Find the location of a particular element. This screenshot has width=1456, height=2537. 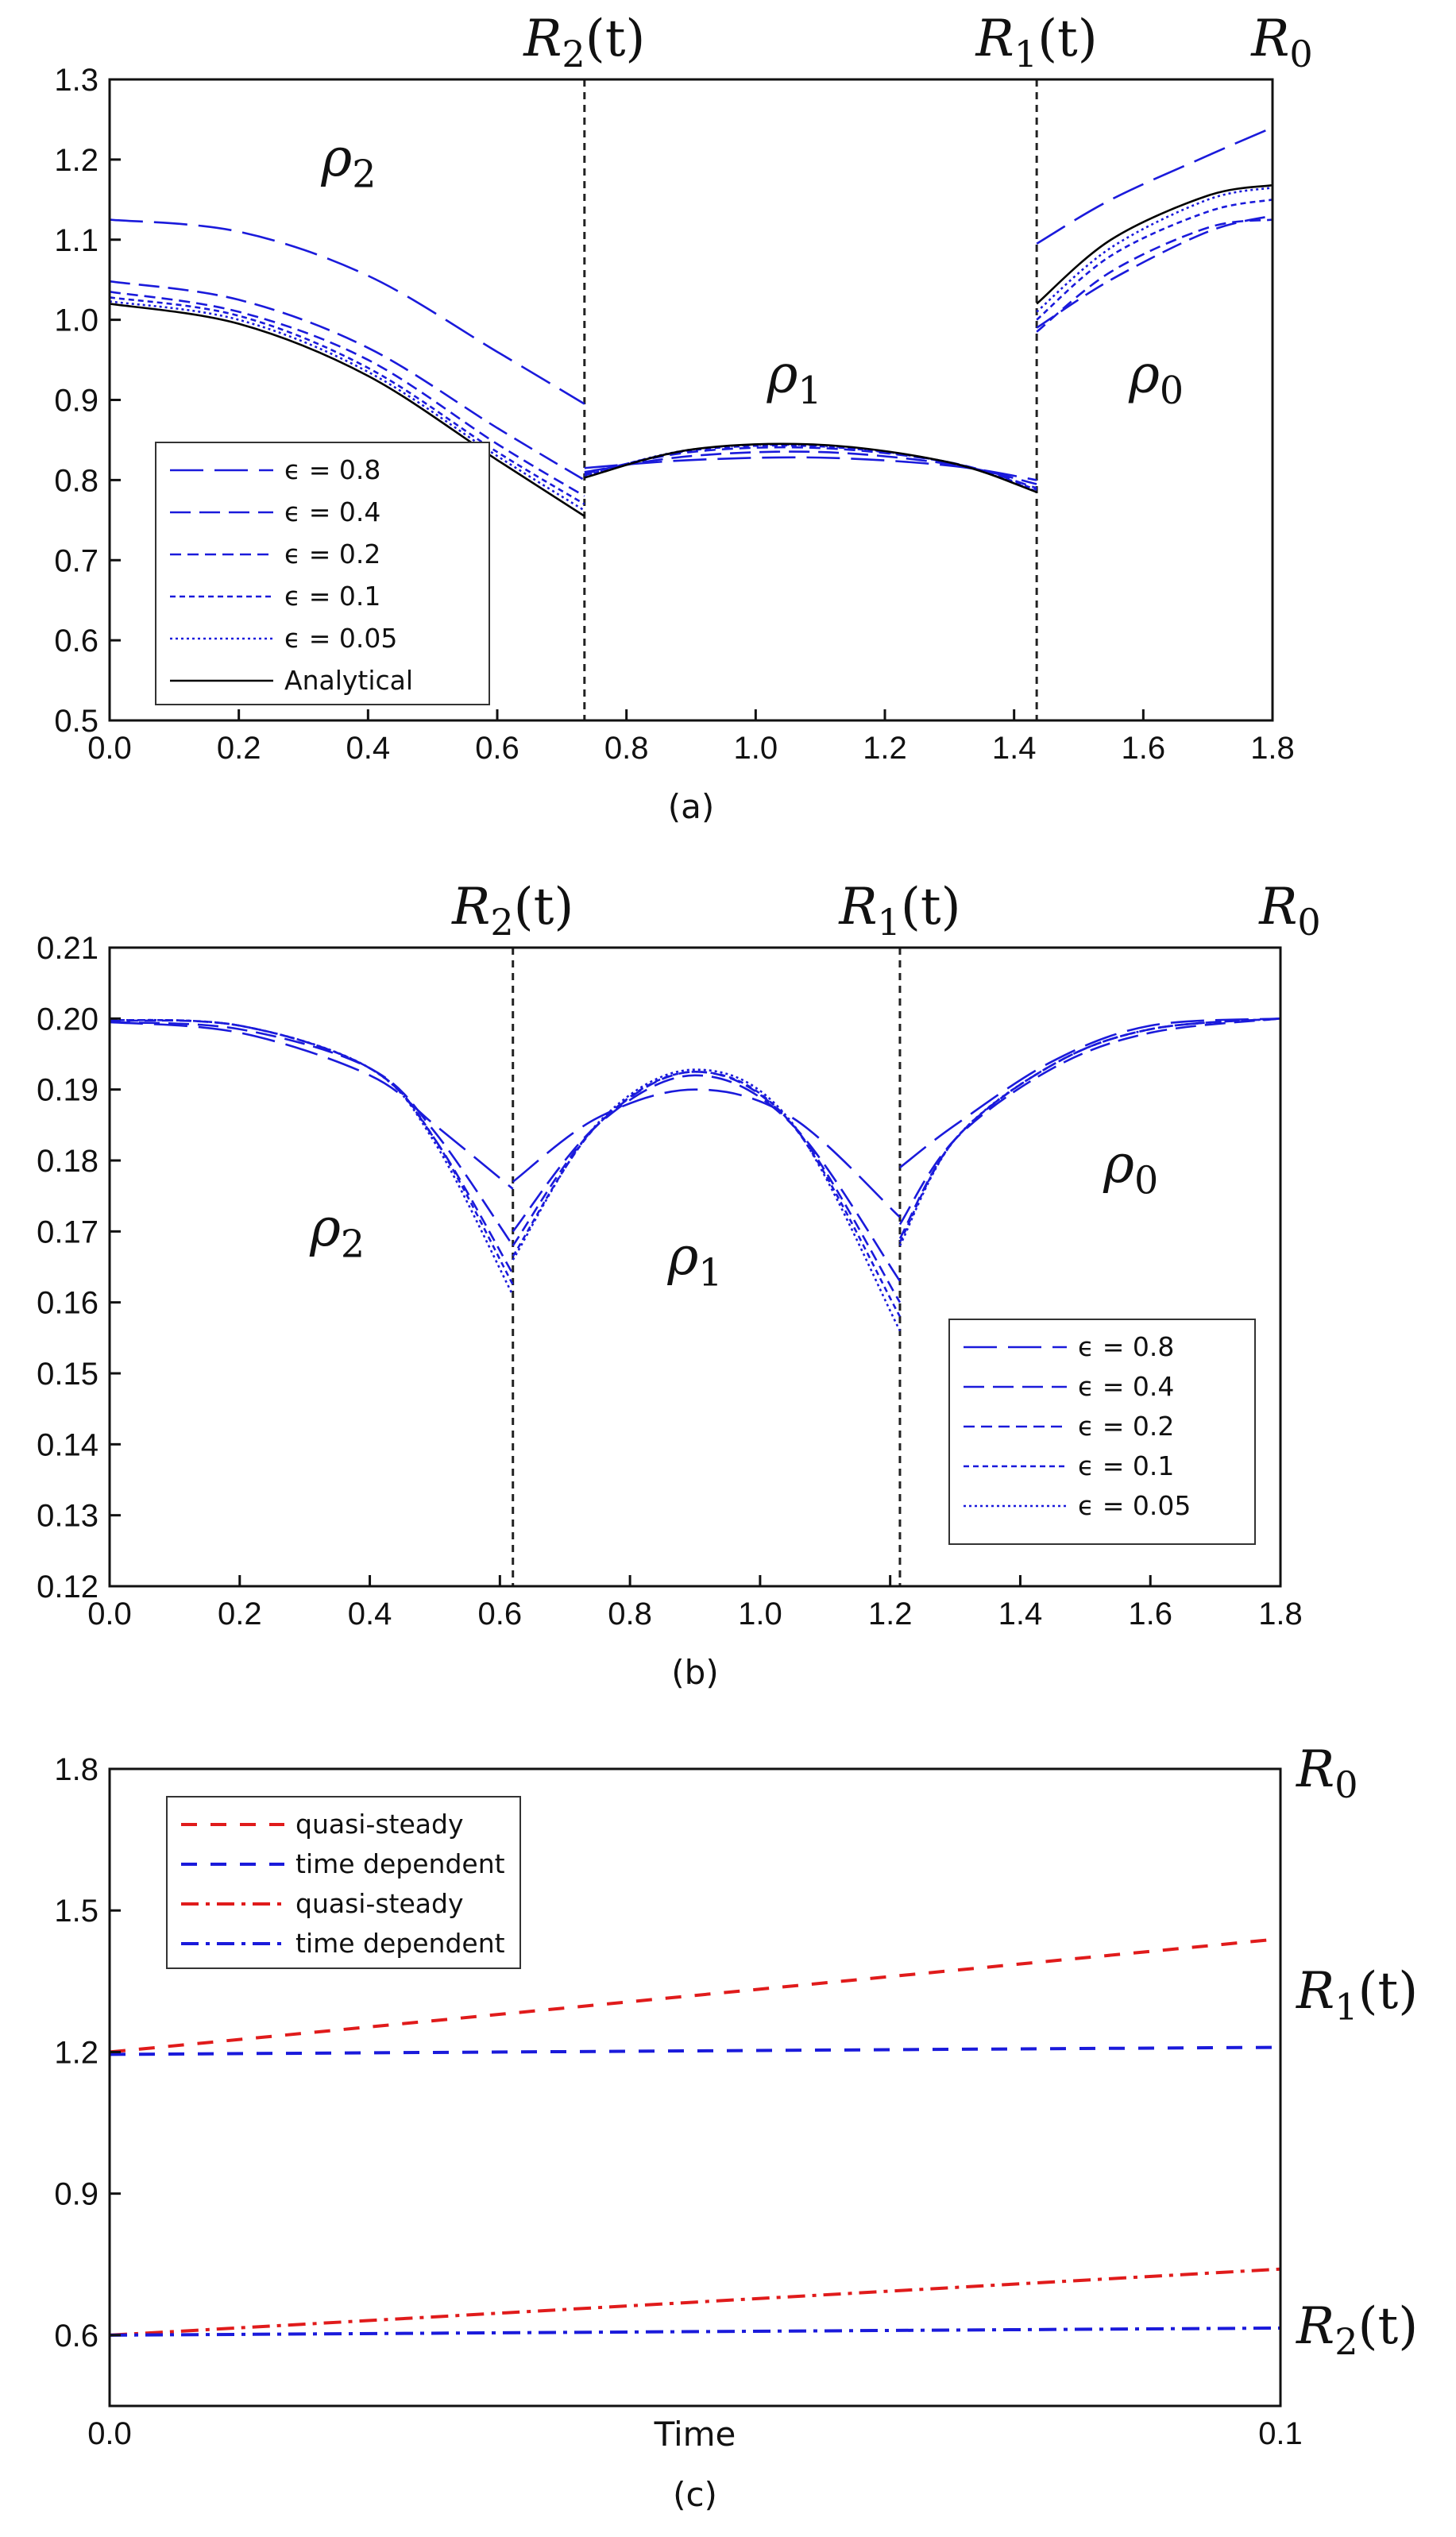

legend-label: Analytical is located at coordinates (348, 680).